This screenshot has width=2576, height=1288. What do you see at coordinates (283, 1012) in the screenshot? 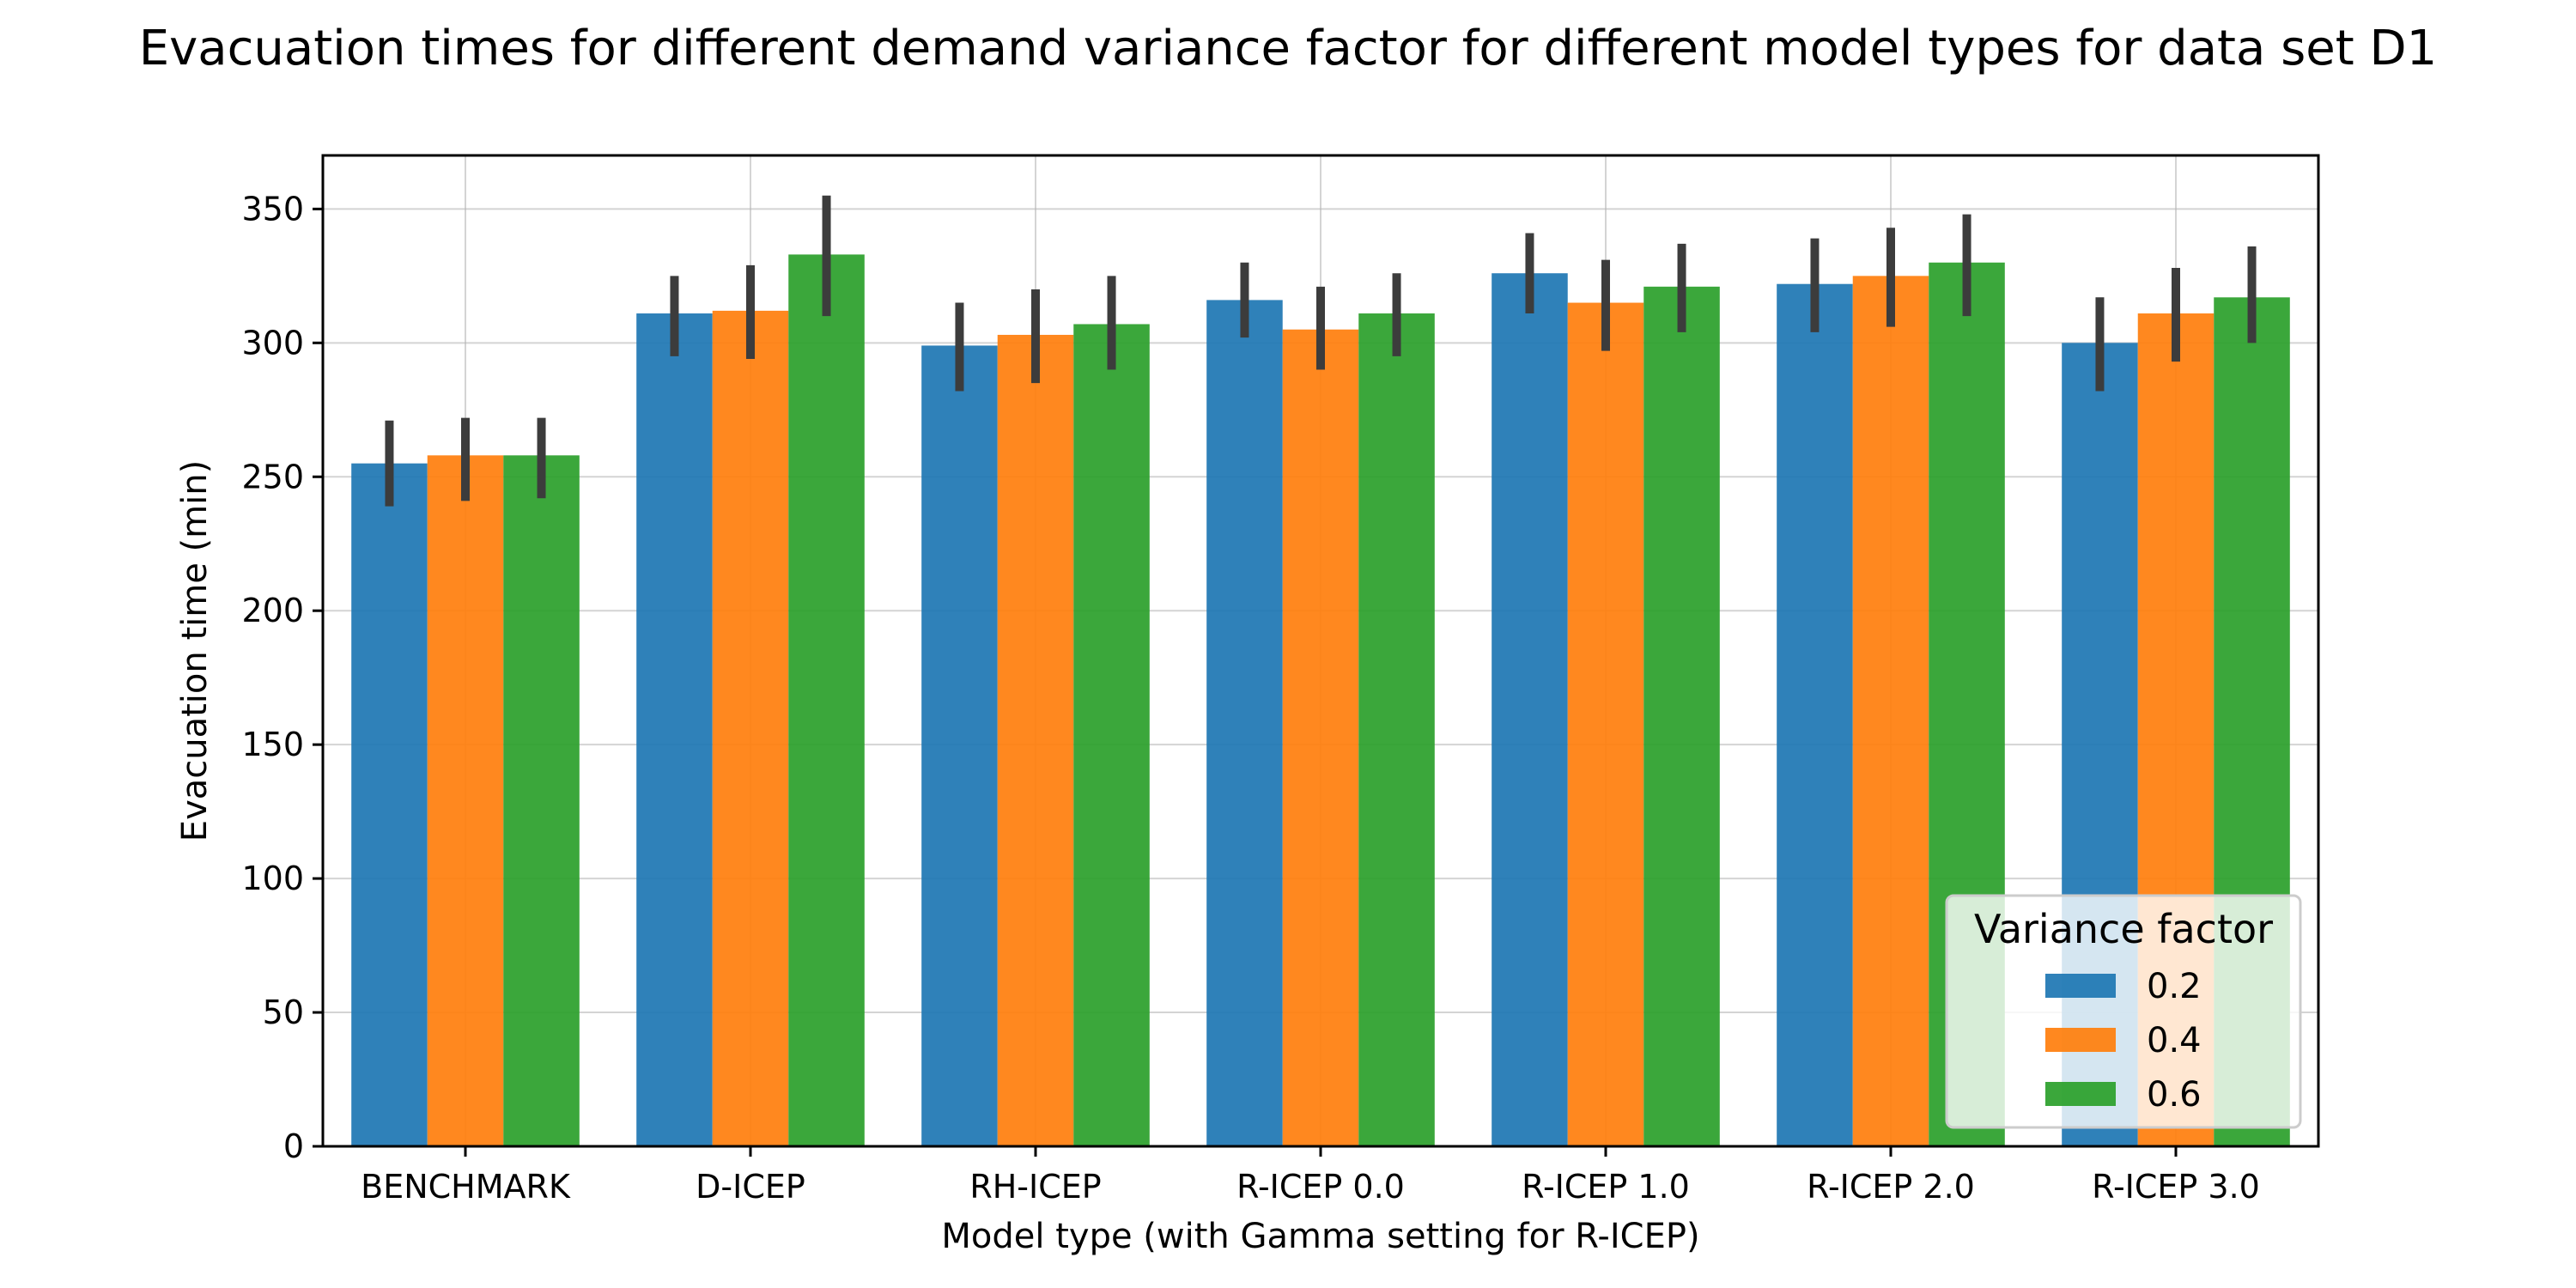
I see `y-tick-label: 50` at bounding box center [283, 1012].